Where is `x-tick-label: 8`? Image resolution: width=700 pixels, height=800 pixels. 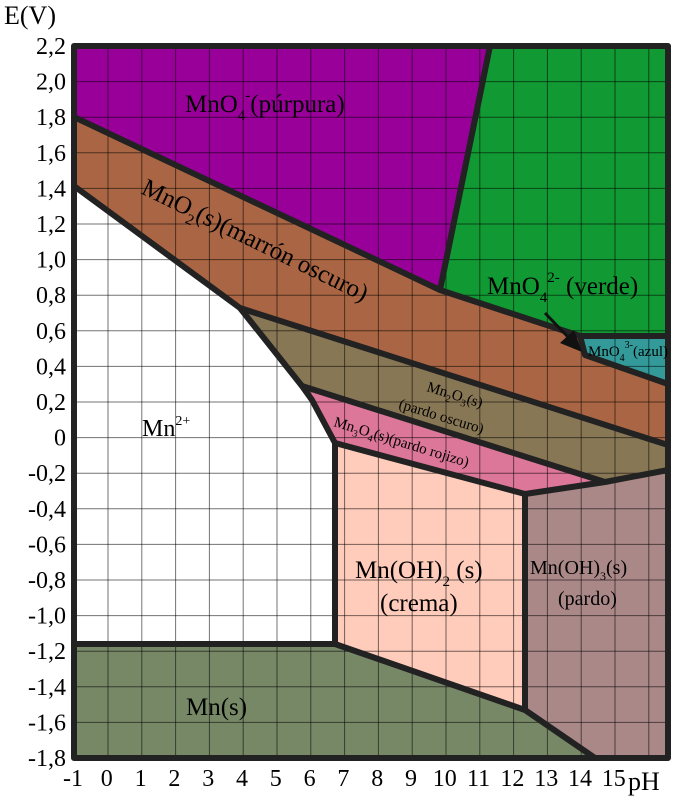 x-tick-label: 8 is located at coordinates (377, 779).